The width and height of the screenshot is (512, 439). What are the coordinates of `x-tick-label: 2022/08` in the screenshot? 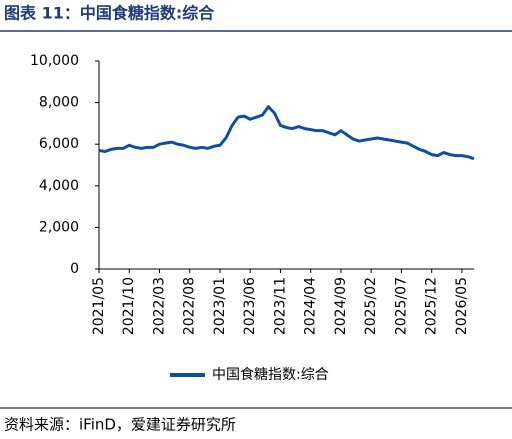 It's located at (190, 306).